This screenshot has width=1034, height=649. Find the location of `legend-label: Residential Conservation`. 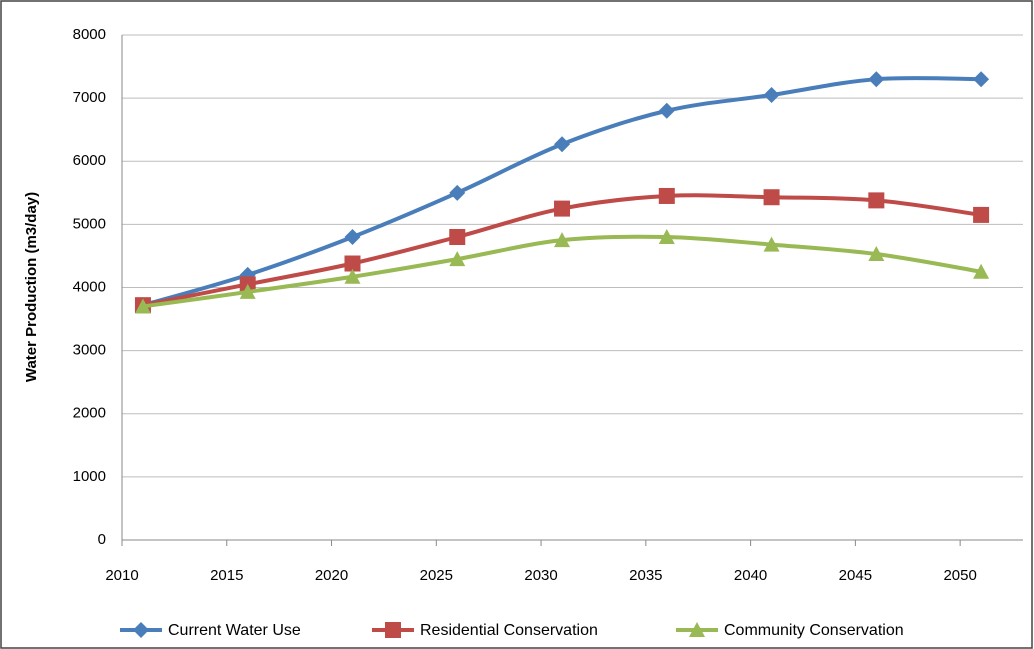

legend-label: Residential Conservation is located at coordinates (509, 630).